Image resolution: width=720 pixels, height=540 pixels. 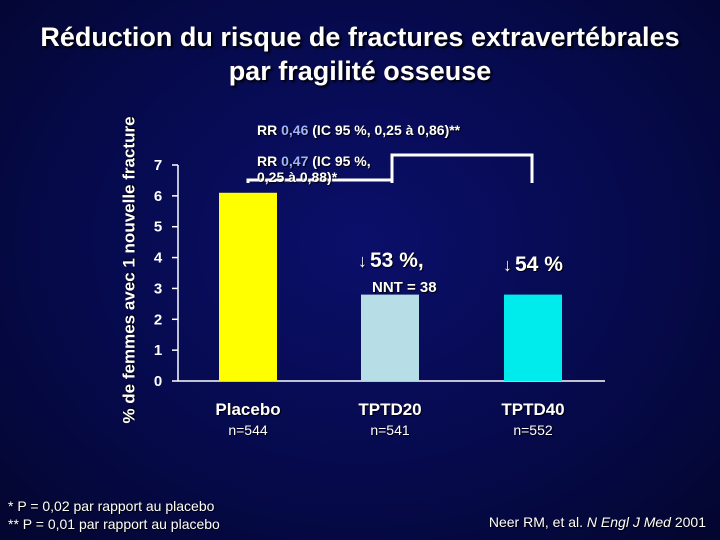 I want to click on rr-tptd40-suffix: (IC 95 %, 0,25 à 0,86)**, so click(x=384, y=130).